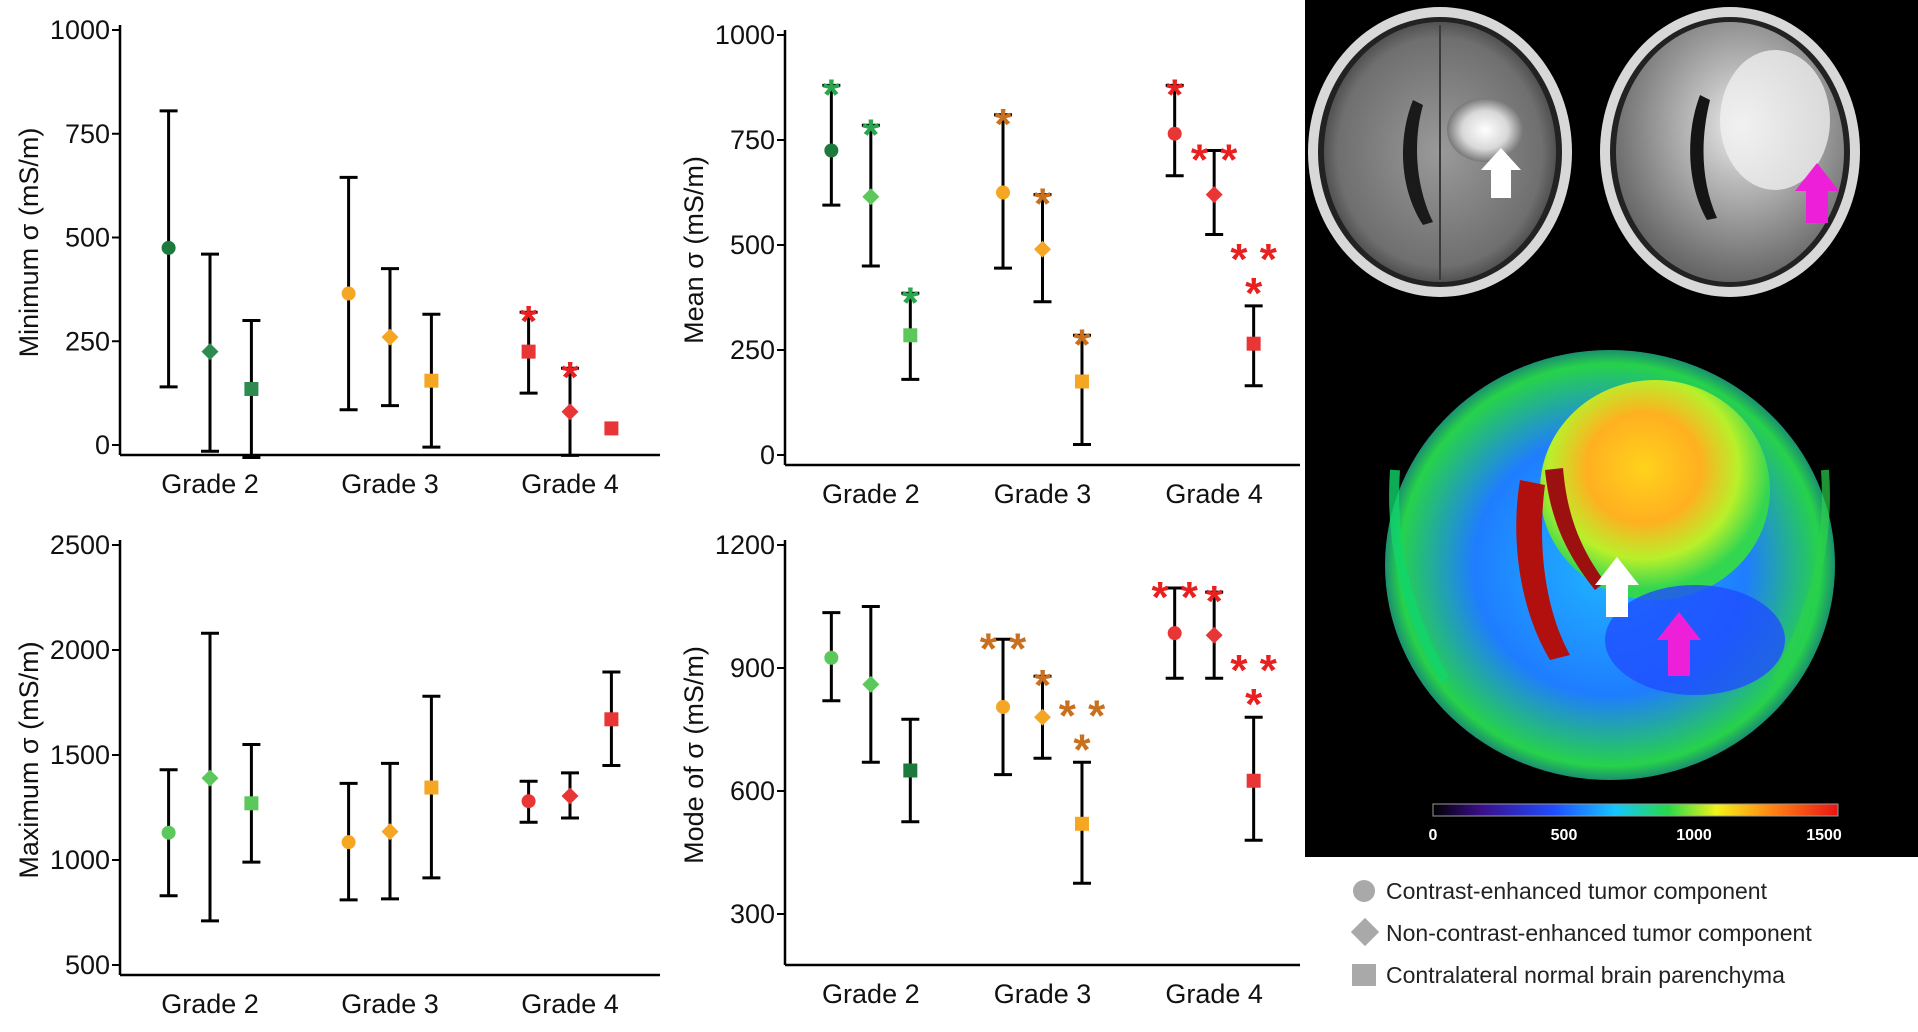 Image resolution: width=1918 pixels, height=1032 pixels. What do you see at coordinates (1824, 835) in the screenshot?
I see `colorbar-tick-1500: 1500` at bounding box center [1824, 835].